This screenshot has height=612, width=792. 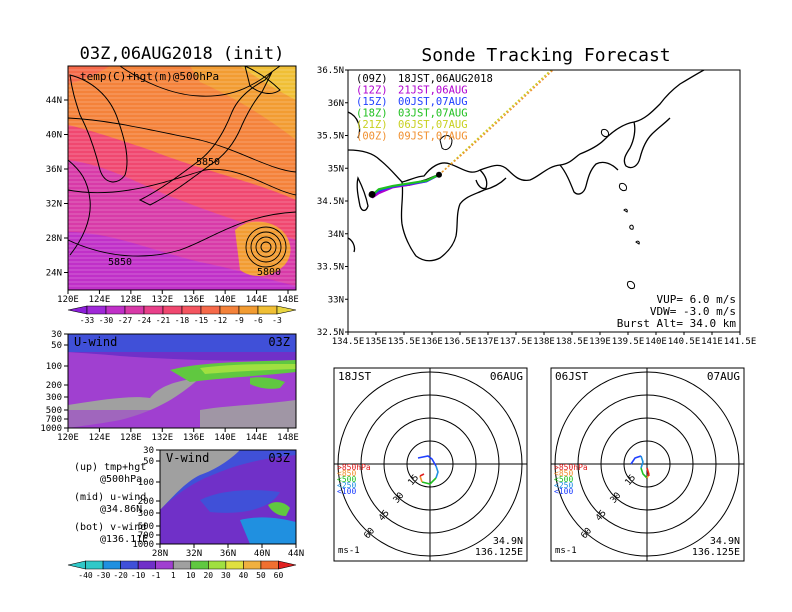 What do you see at coordinates (330, 137) in the screenshot?
I see `track-lat-label: 35.5N` at bounding box center [330, 137].